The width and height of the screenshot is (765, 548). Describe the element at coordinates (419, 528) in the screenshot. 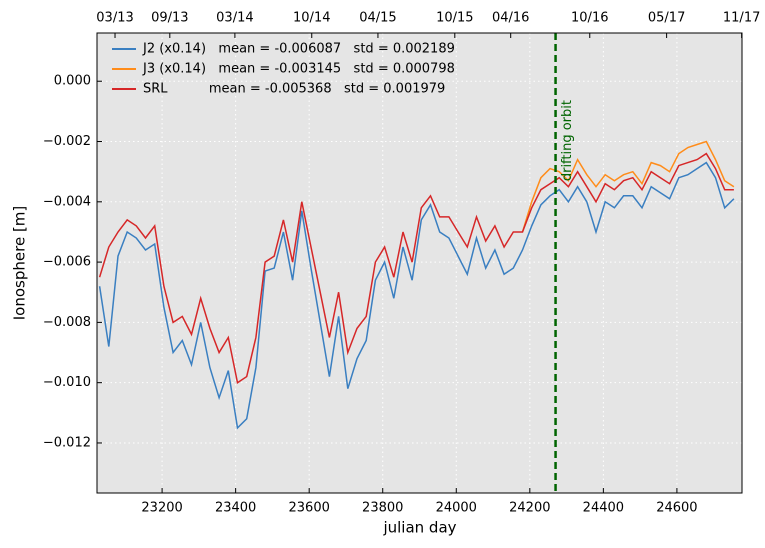

I see `x-axis-label: julian day` at that location.